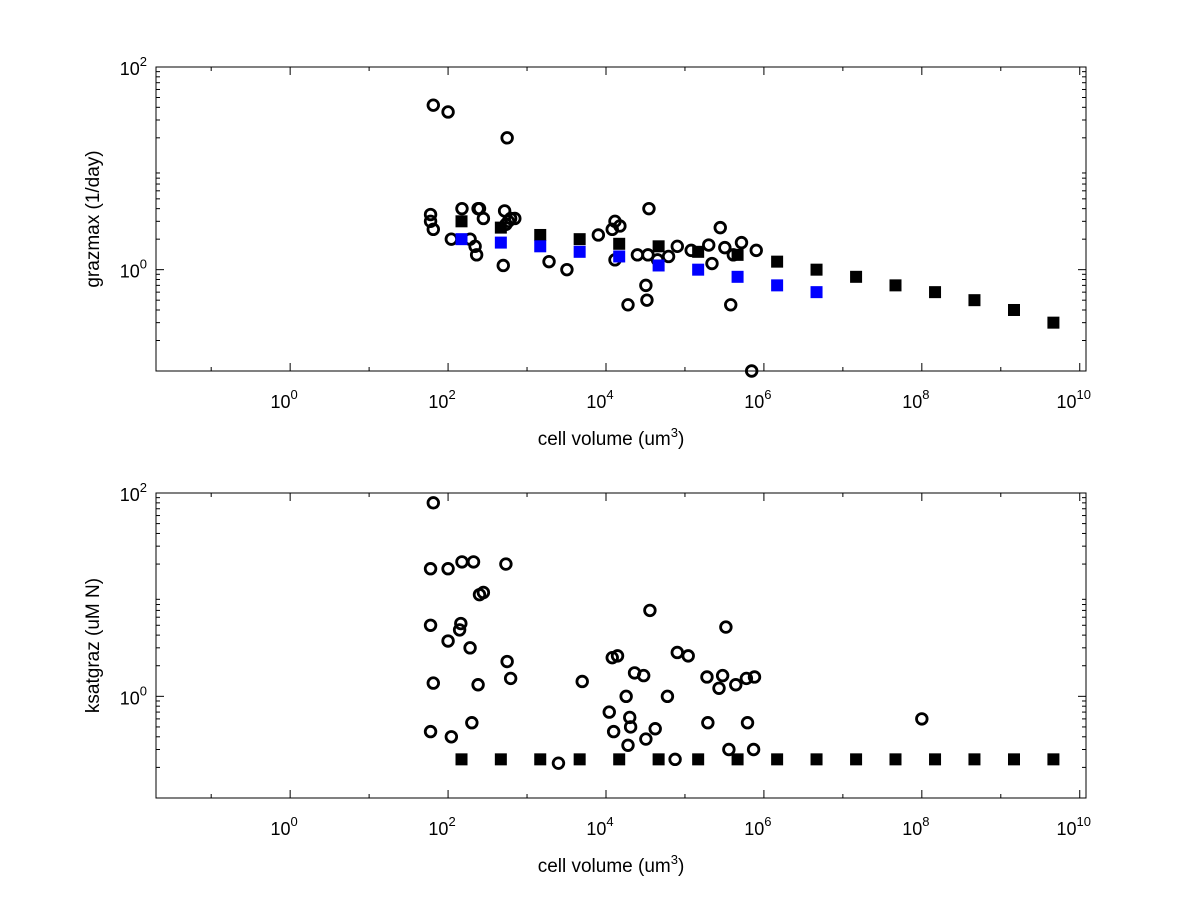 The width and height of the screenshot is (1200, 900). What do you see at coordinates (599, 826) in the screenshot?
I see `x-tick-label: 10⁴` at bounding box center [599, 826].